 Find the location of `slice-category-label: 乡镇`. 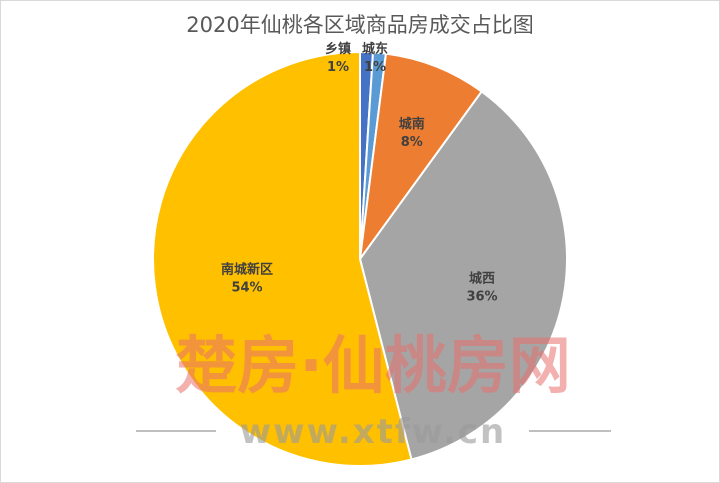

slice-category-label: 乡镇 is located at coordinates (338, 49).